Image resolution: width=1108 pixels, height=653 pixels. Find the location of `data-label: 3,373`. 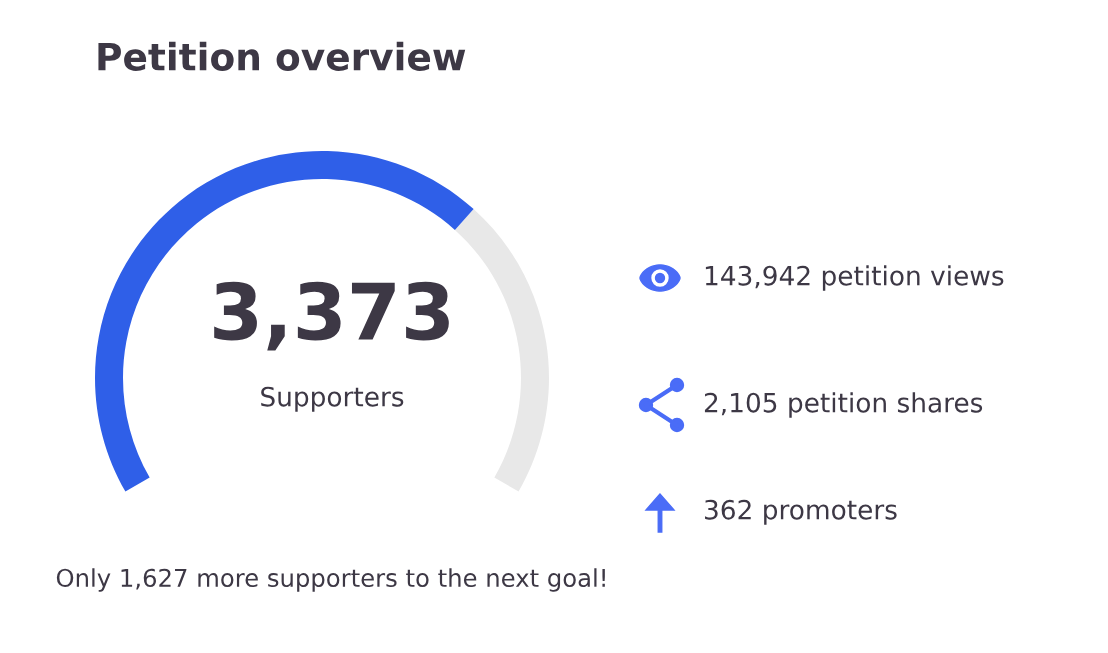

data-label: 3,373 is located at coordinates (331, 316).